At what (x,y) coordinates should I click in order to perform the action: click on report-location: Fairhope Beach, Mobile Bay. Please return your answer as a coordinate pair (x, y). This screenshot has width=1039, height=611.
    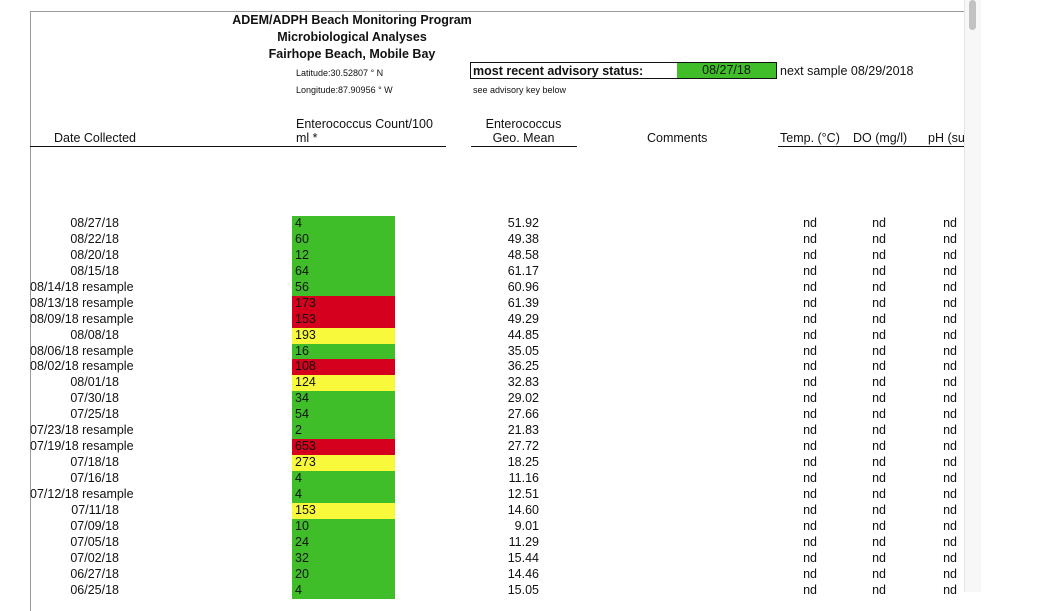
    Looking at the image, I should click on (352, 54).